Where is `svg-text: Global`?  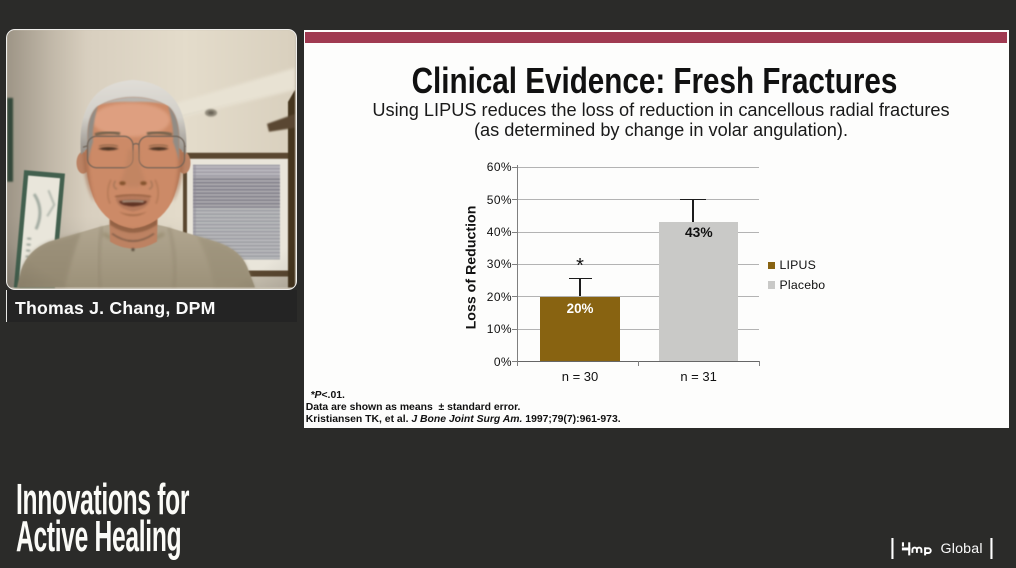
svg-text: Global is located at coordinates (962, 549).